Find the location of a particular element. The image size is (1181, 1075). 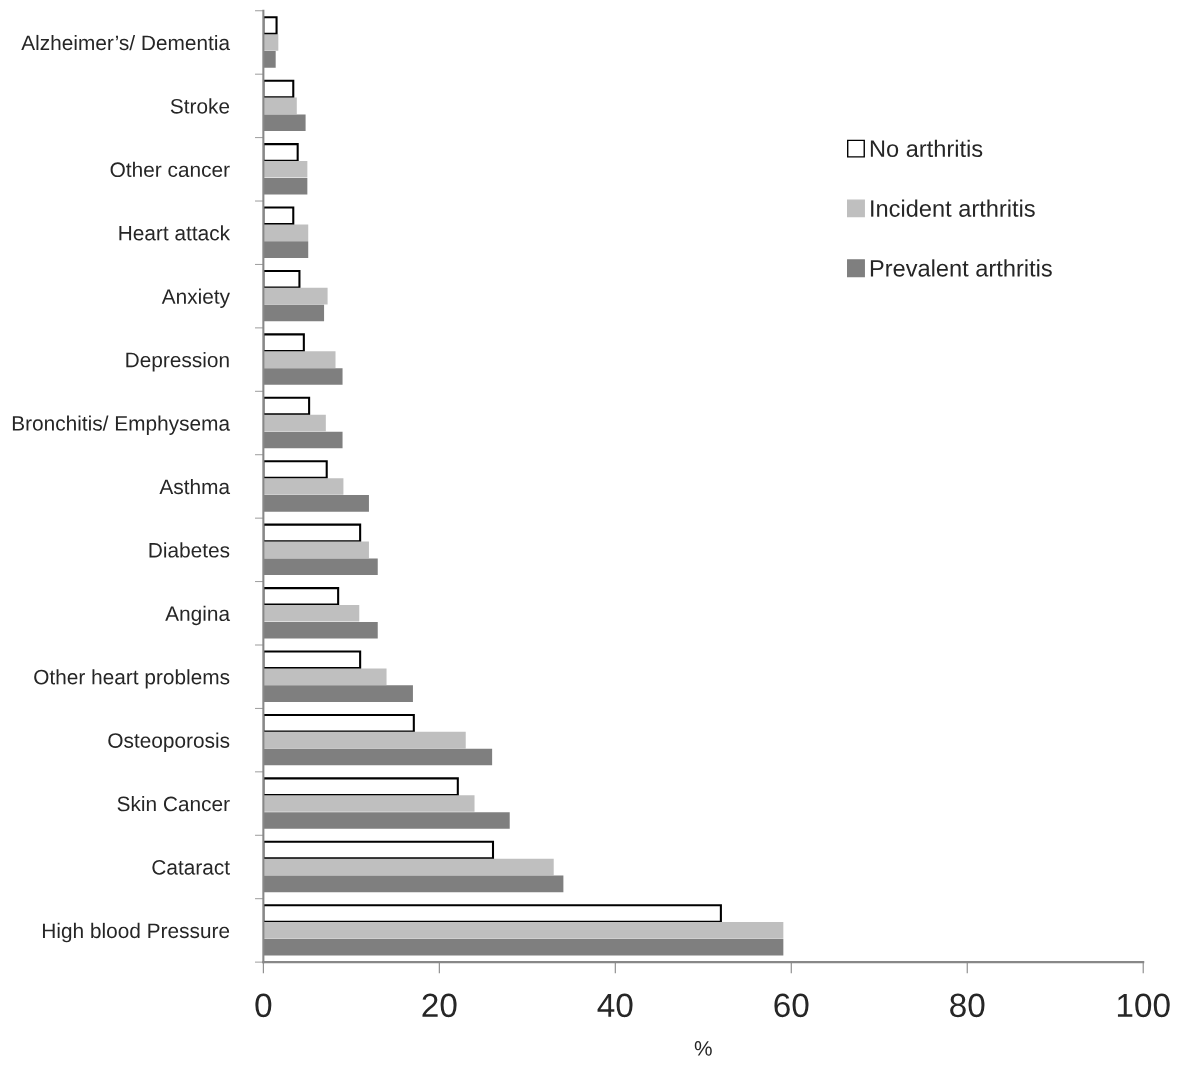

y-tick-label: Stroke is located at coordinates (200, 106).